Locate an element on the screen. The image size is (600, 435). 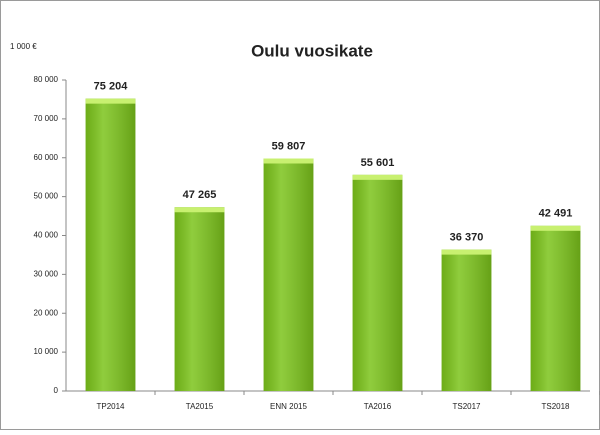
x-tick-label: TS2017 is located at coordinates (466, 406).